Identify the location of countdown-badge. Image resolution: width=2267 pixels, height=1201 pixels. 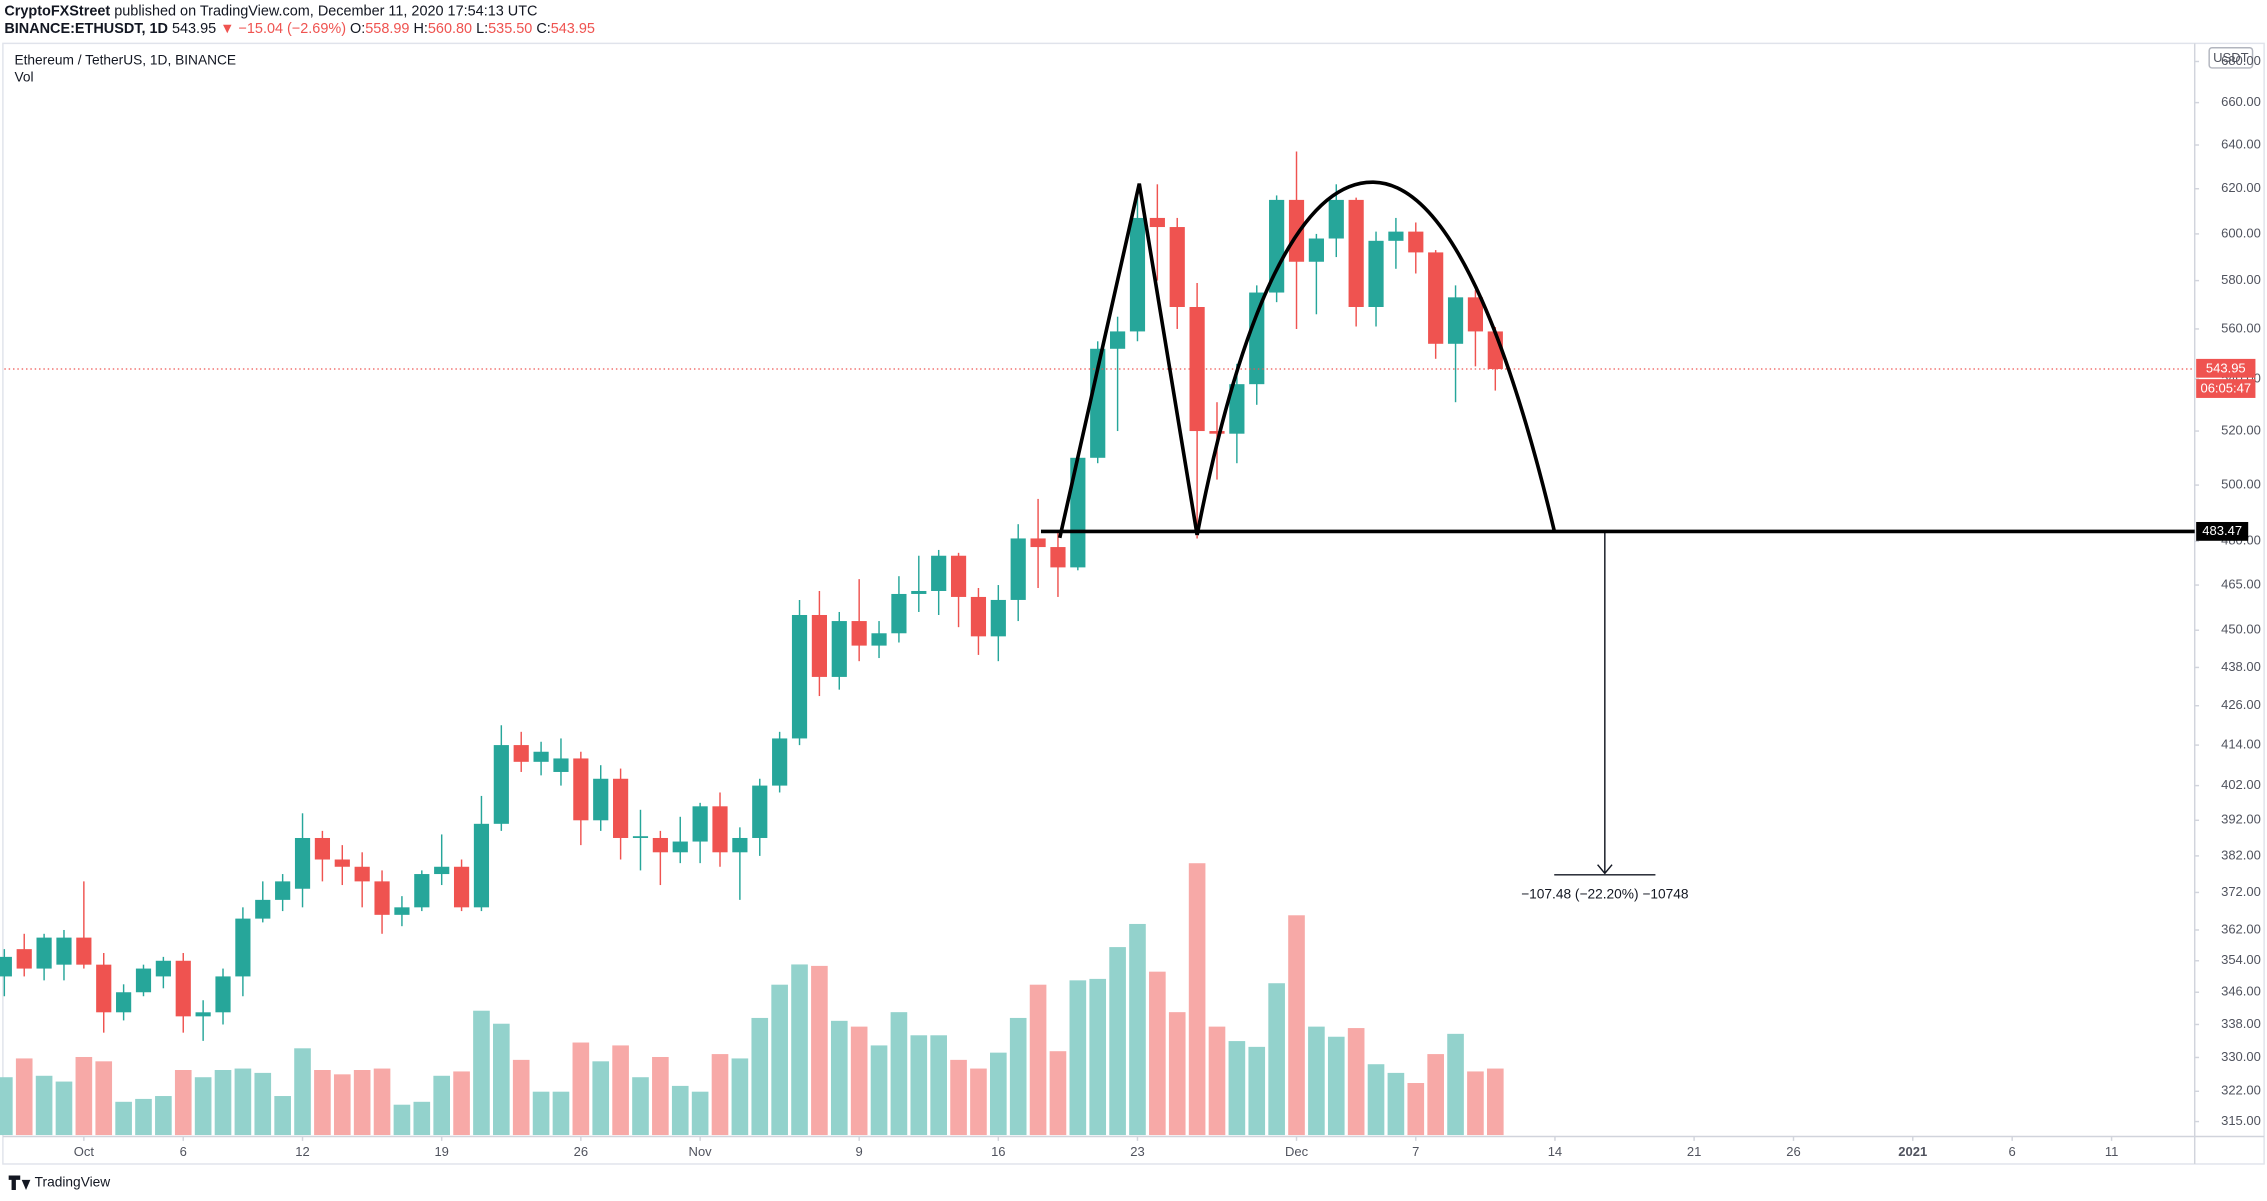
(2226, 388).